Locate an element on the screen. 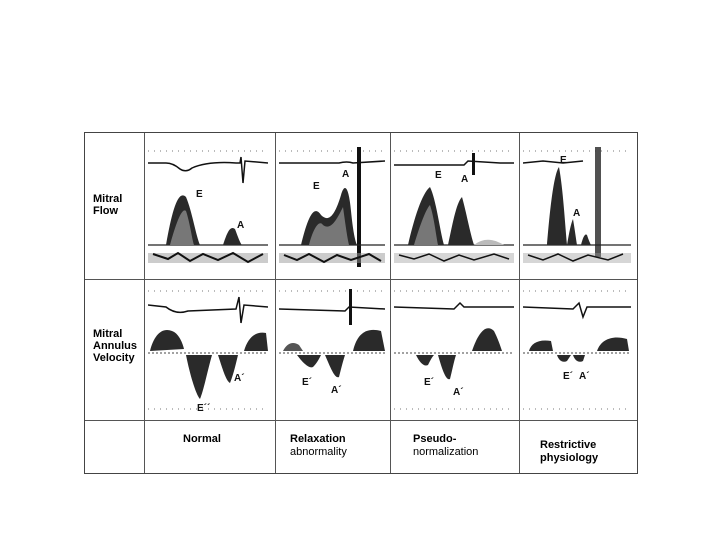  column-label-restrictive-physiology: Restrictive physiology is located at coordinates (569, 451).